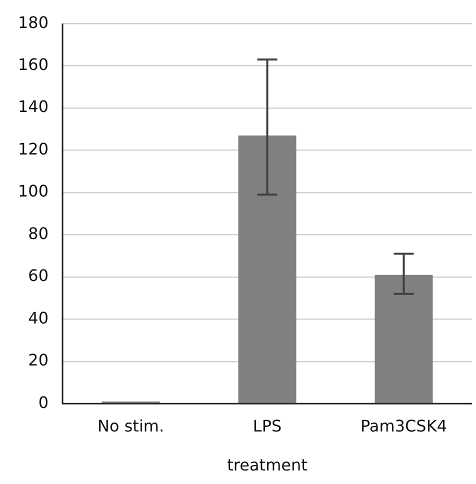 Image resolution: width=476 pixels, height=484 pixels. What do you see at coordinates (33, 22) in the screenshot?
I see `y-tick-label: 180` at bounding box center [33, 22].